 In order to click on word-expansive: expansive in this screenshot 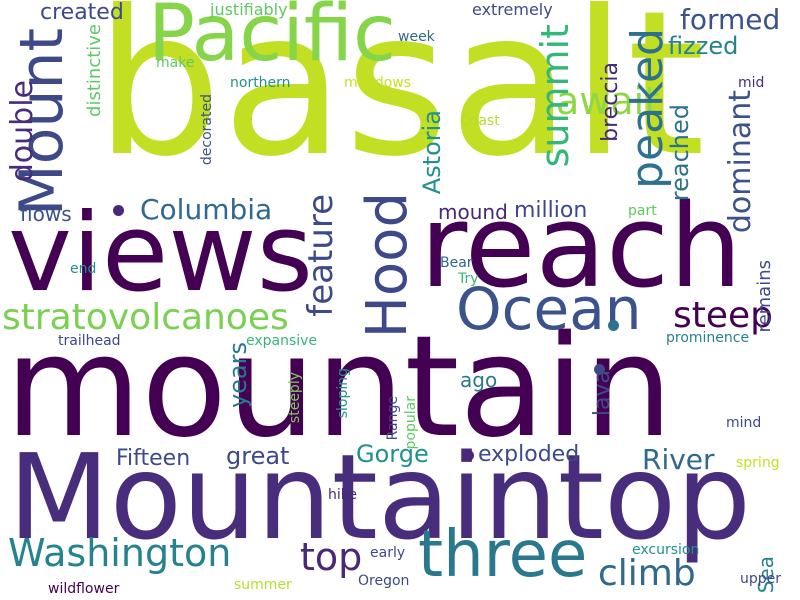, I will do `click(282, 341)`.